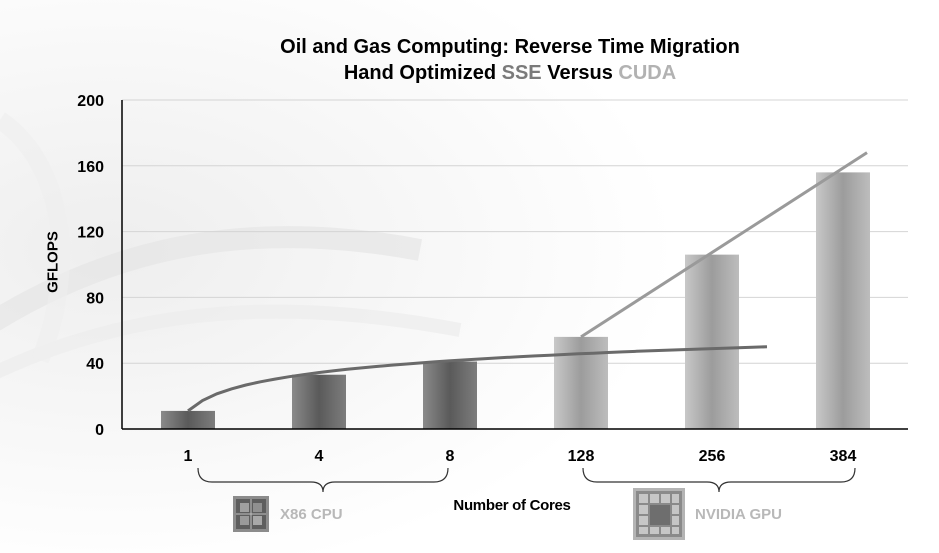  What do you see at coordinates (581, 456) in the screenshot?
I see `x-tick-label: 128` at bounding box center [581, 456].